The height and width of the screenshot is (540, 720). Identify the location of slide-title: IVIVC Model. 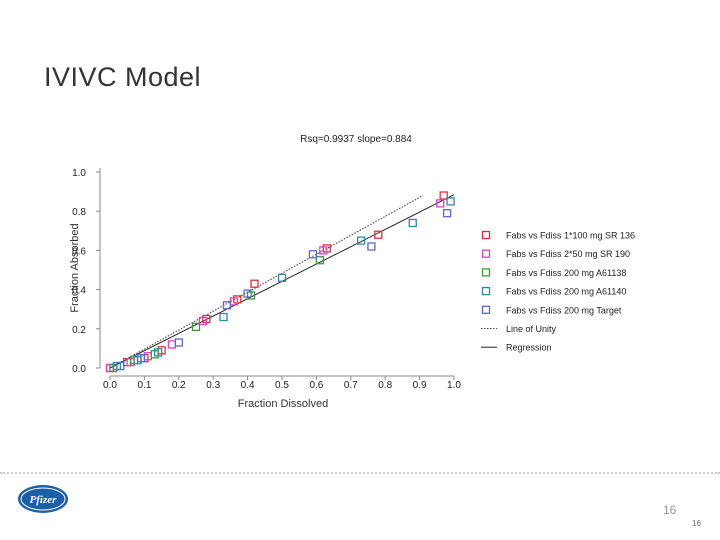
(123, 77).